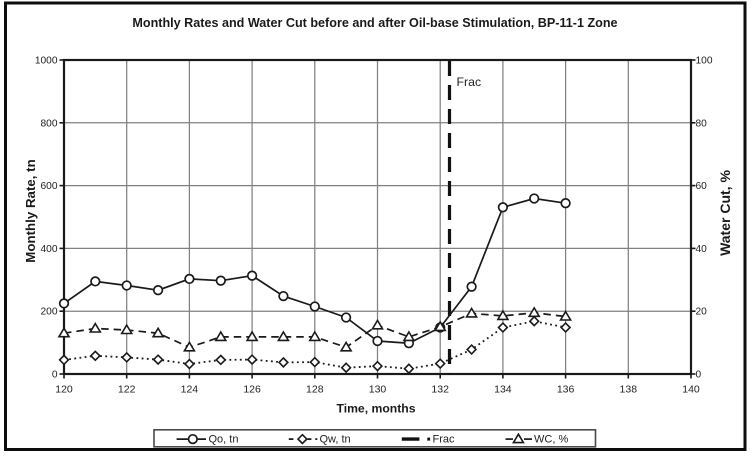 Image resolution: width=750 pixels, height=460 pixels. What do you see at coordinates (702, 123) in the screenshot?
I see `svg-text: 80` at bounding box center [702, 123].